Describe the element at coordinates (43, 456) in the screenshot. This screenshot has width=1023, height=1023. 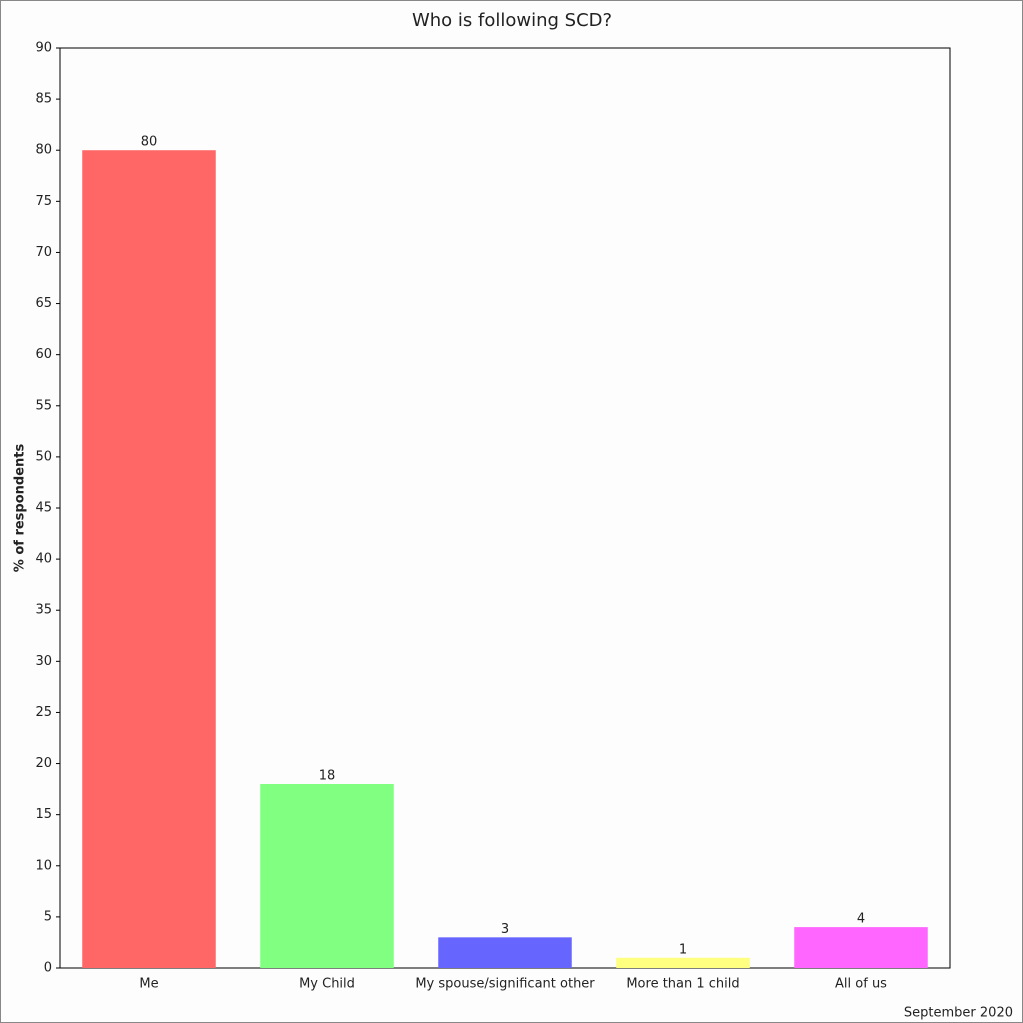
I see `y-tick-label: 50` at that location.